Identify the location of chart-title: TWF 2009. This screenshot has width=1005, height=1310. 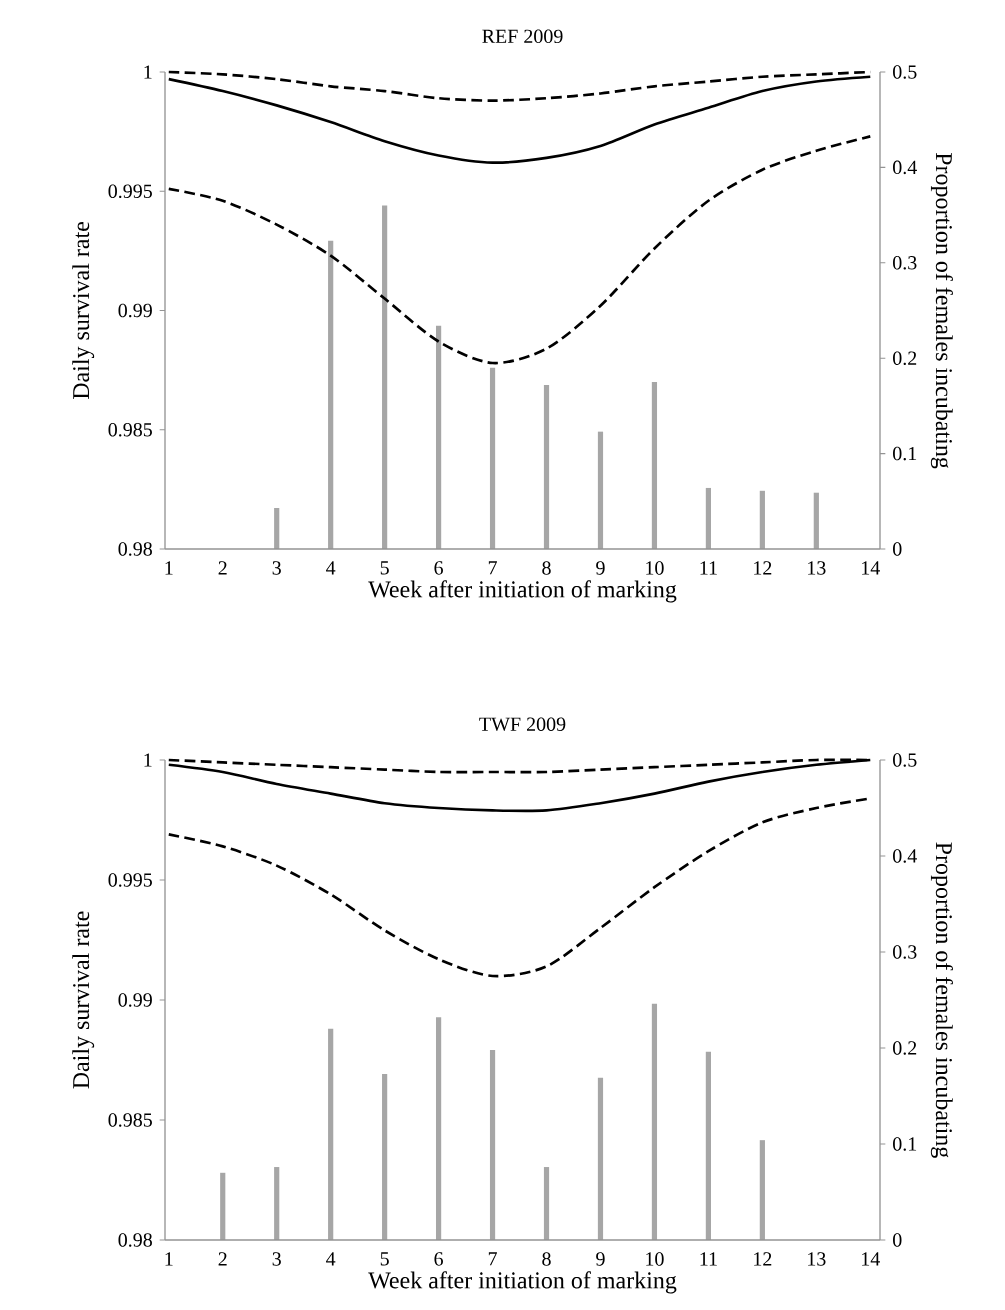
(522, 724).